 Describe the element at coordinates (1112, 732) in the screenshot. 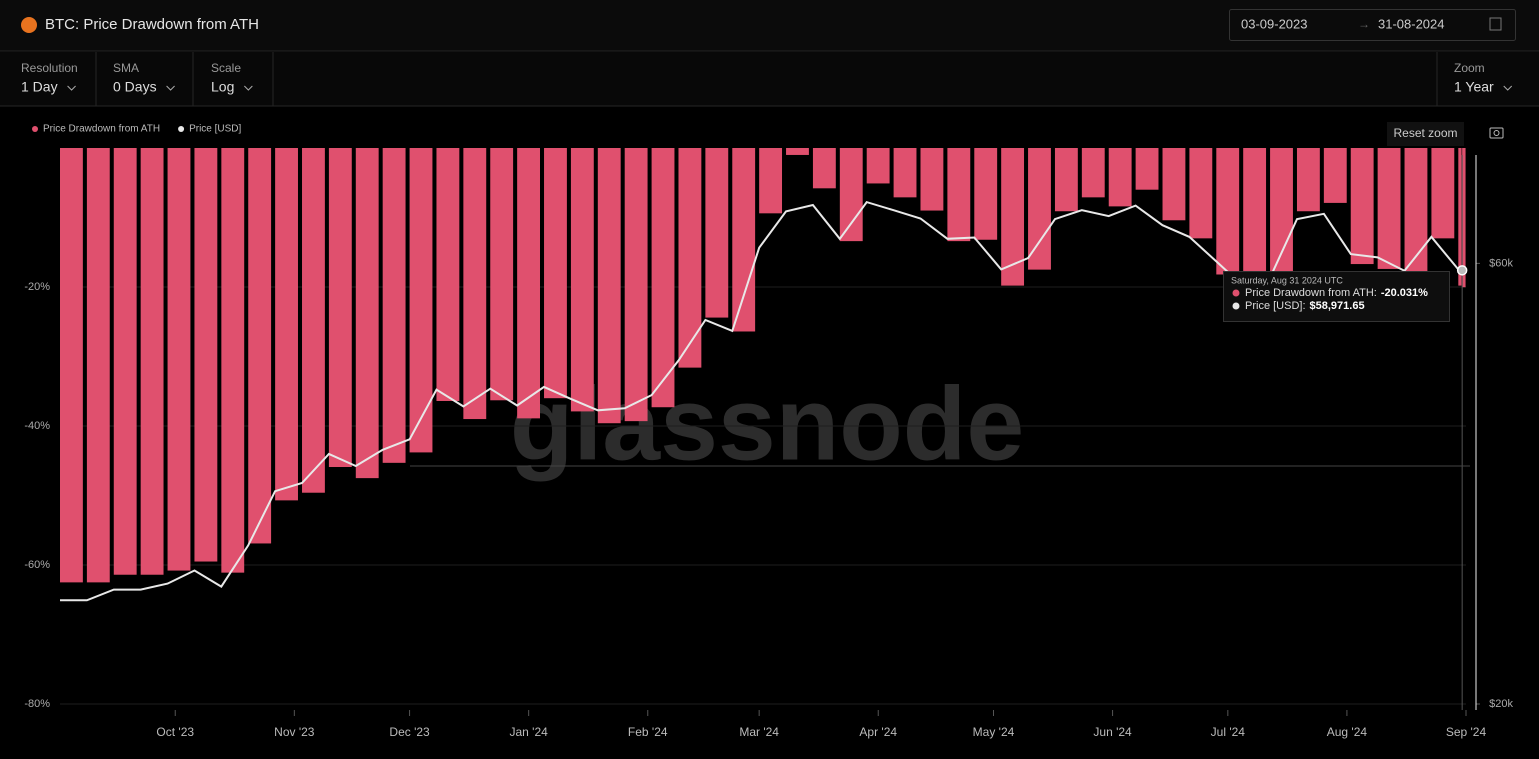

I see `x-tick-label: Jun '24` at that location.